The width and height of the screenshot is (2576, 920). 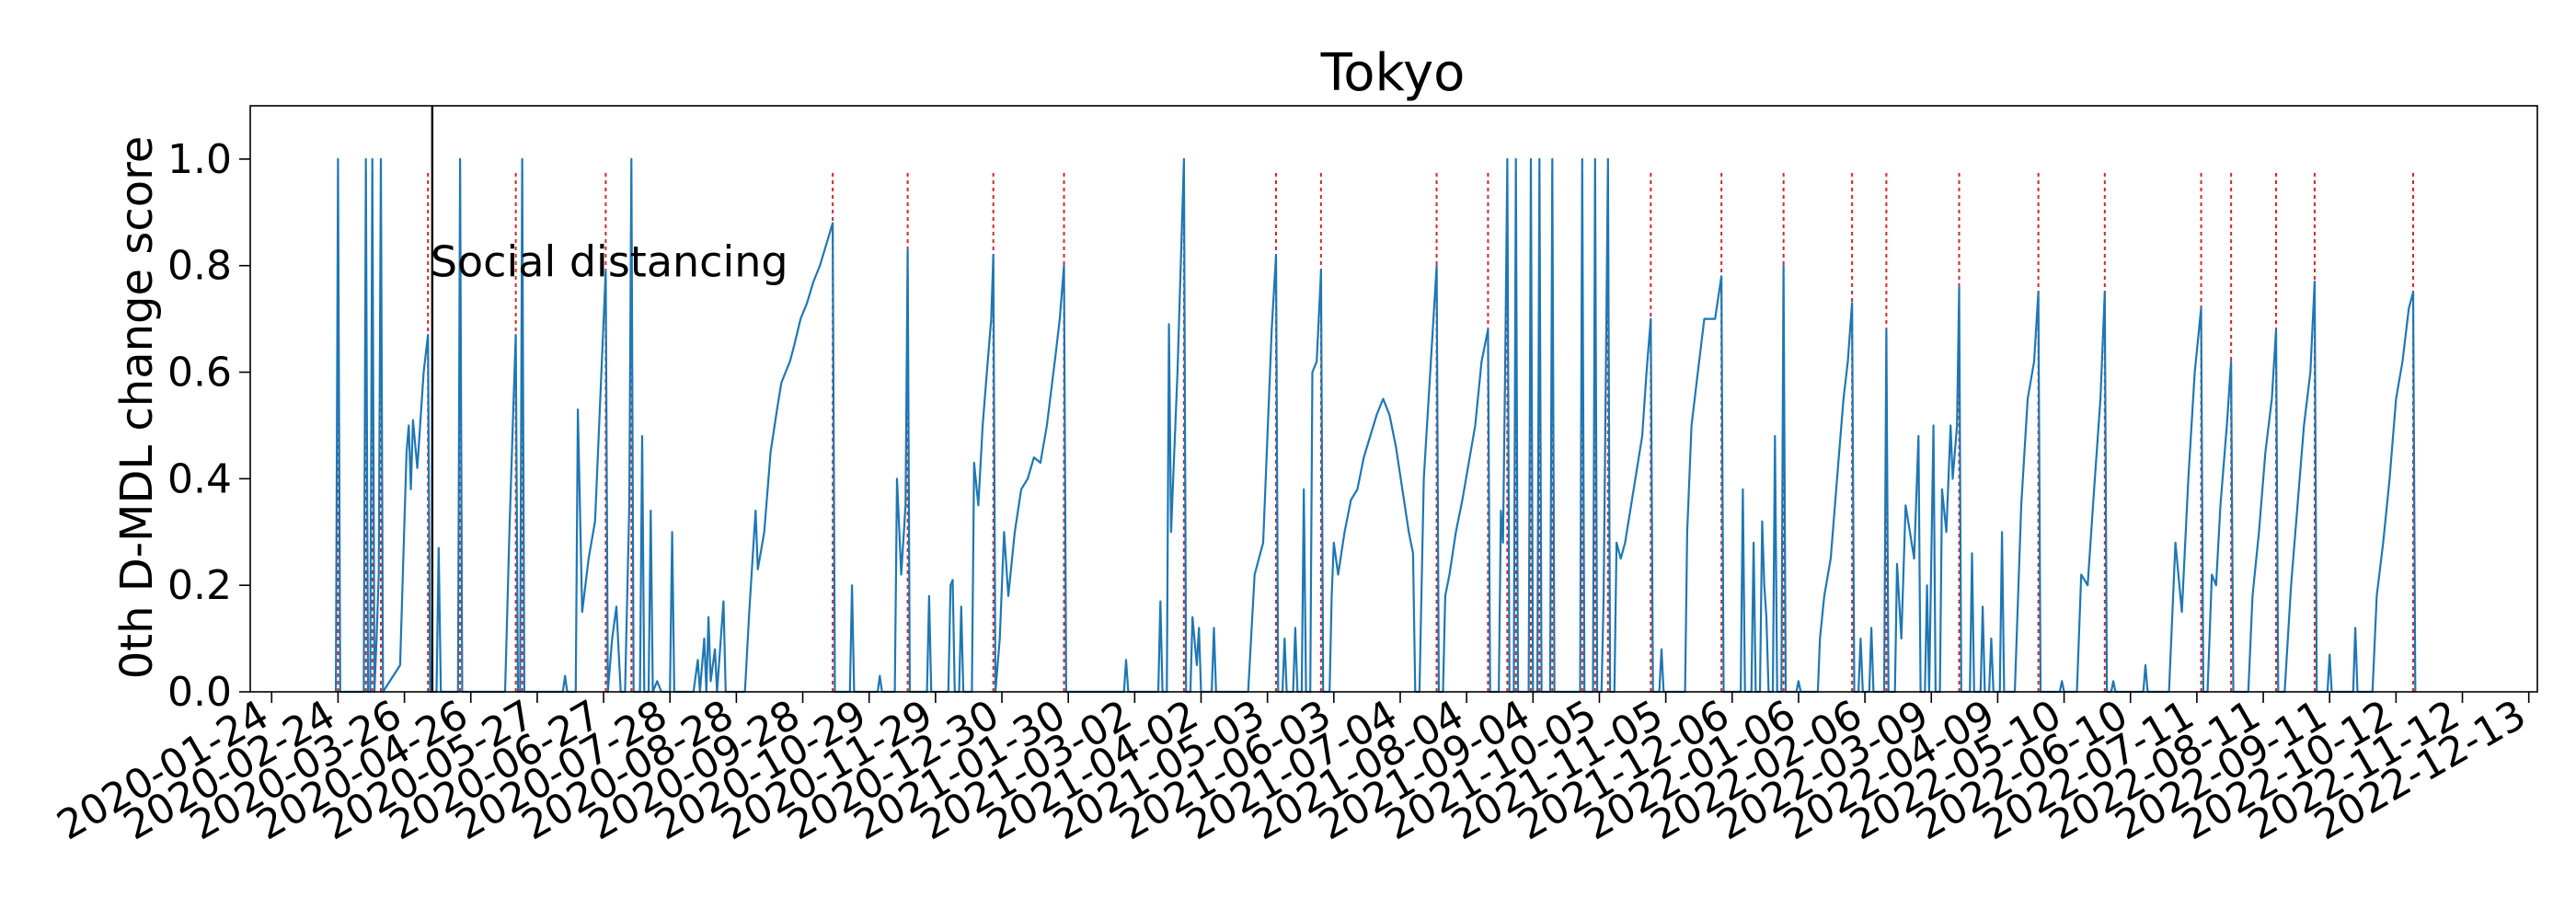 I want to click on y-tick-label: 0.4, so click(x=199, y=478).